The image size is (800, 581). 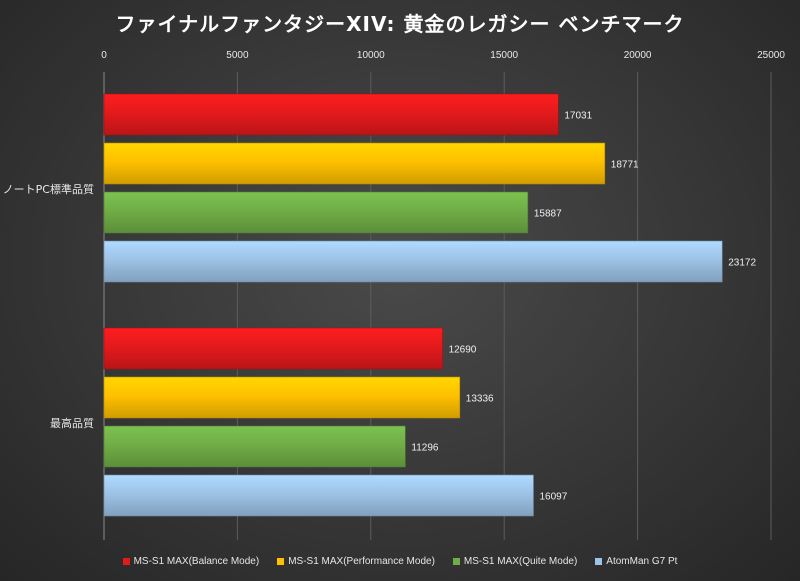 I want to click on legend-label: MS-S1 MAX(Balance Mode), so click(x=196, y=561).